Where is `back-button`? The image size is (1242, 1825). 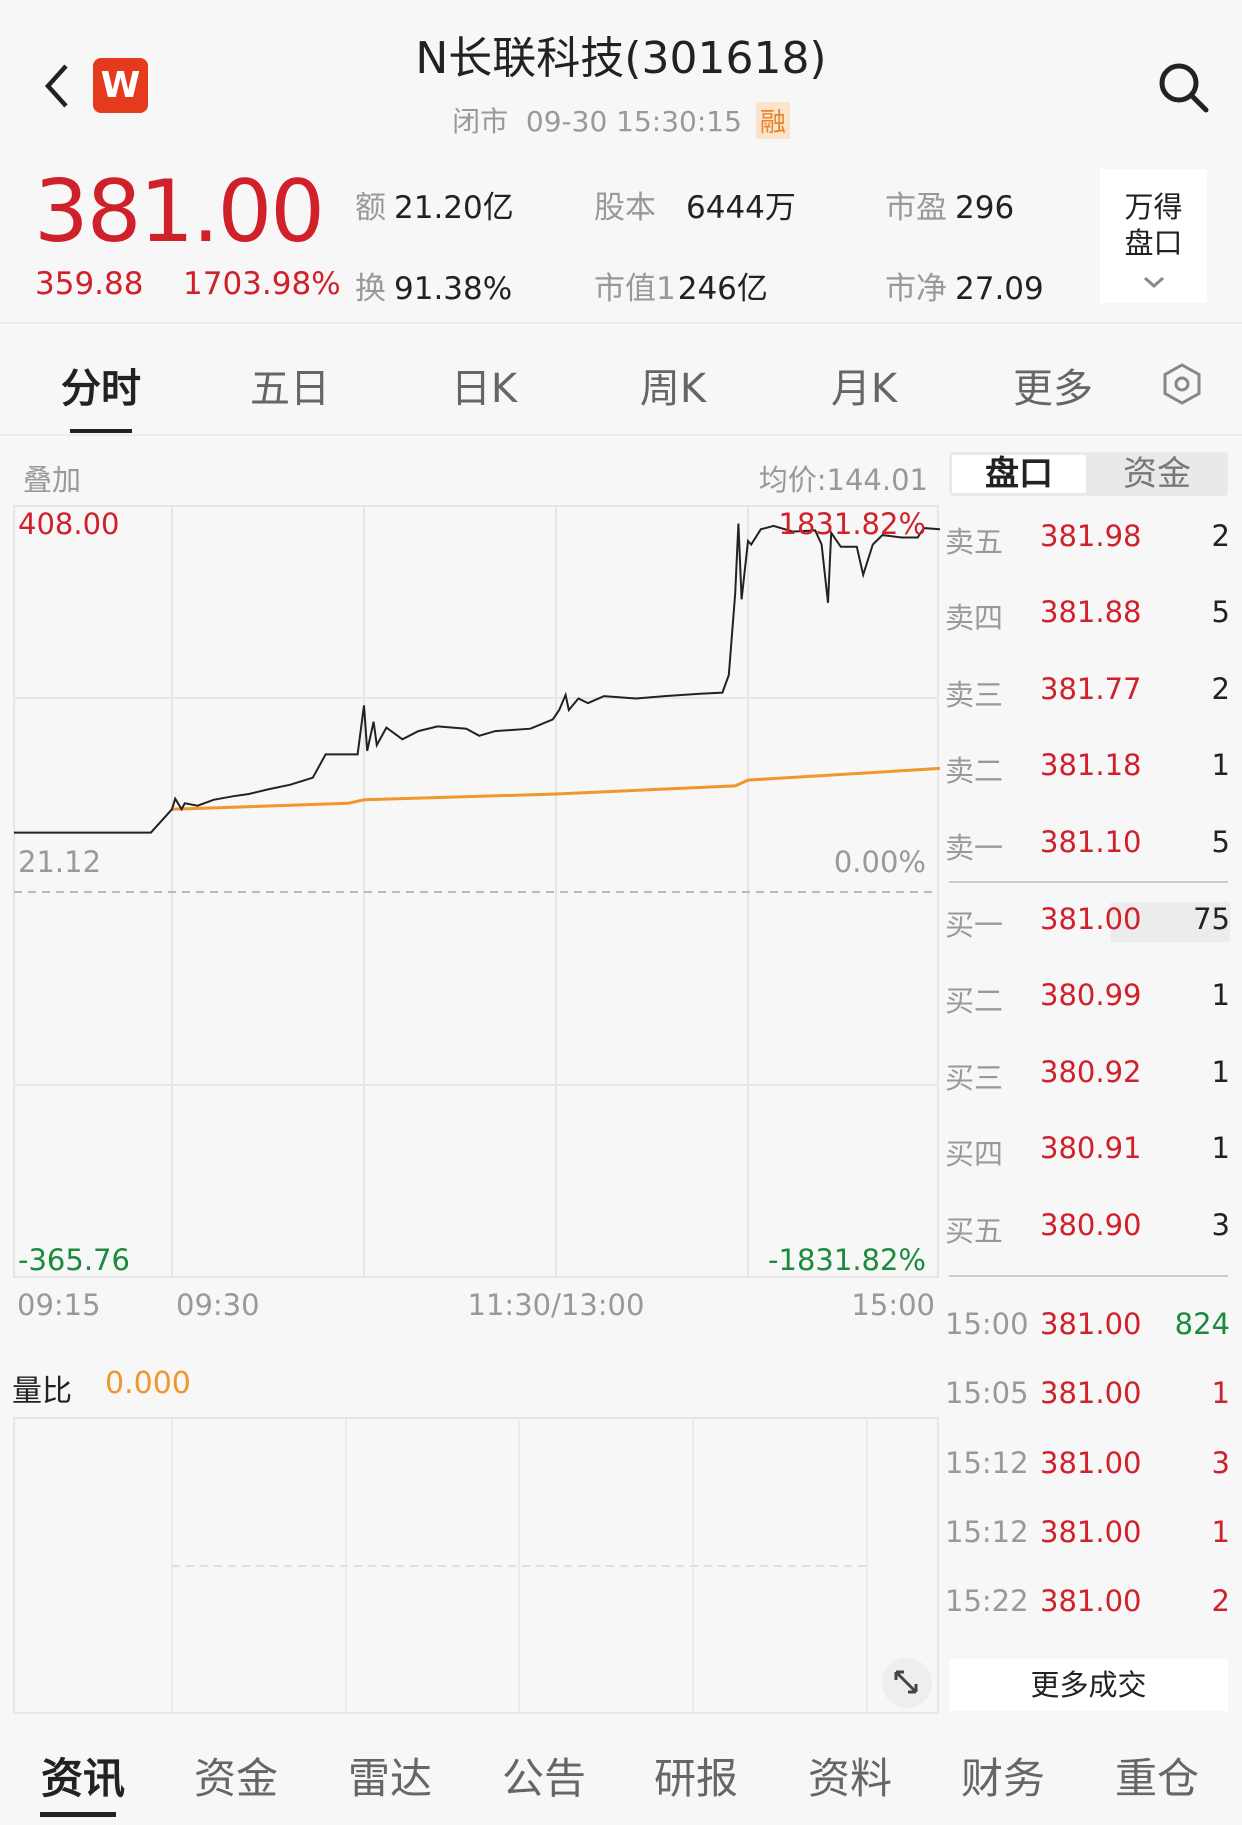
back-button is located at coordinates (58, 86).